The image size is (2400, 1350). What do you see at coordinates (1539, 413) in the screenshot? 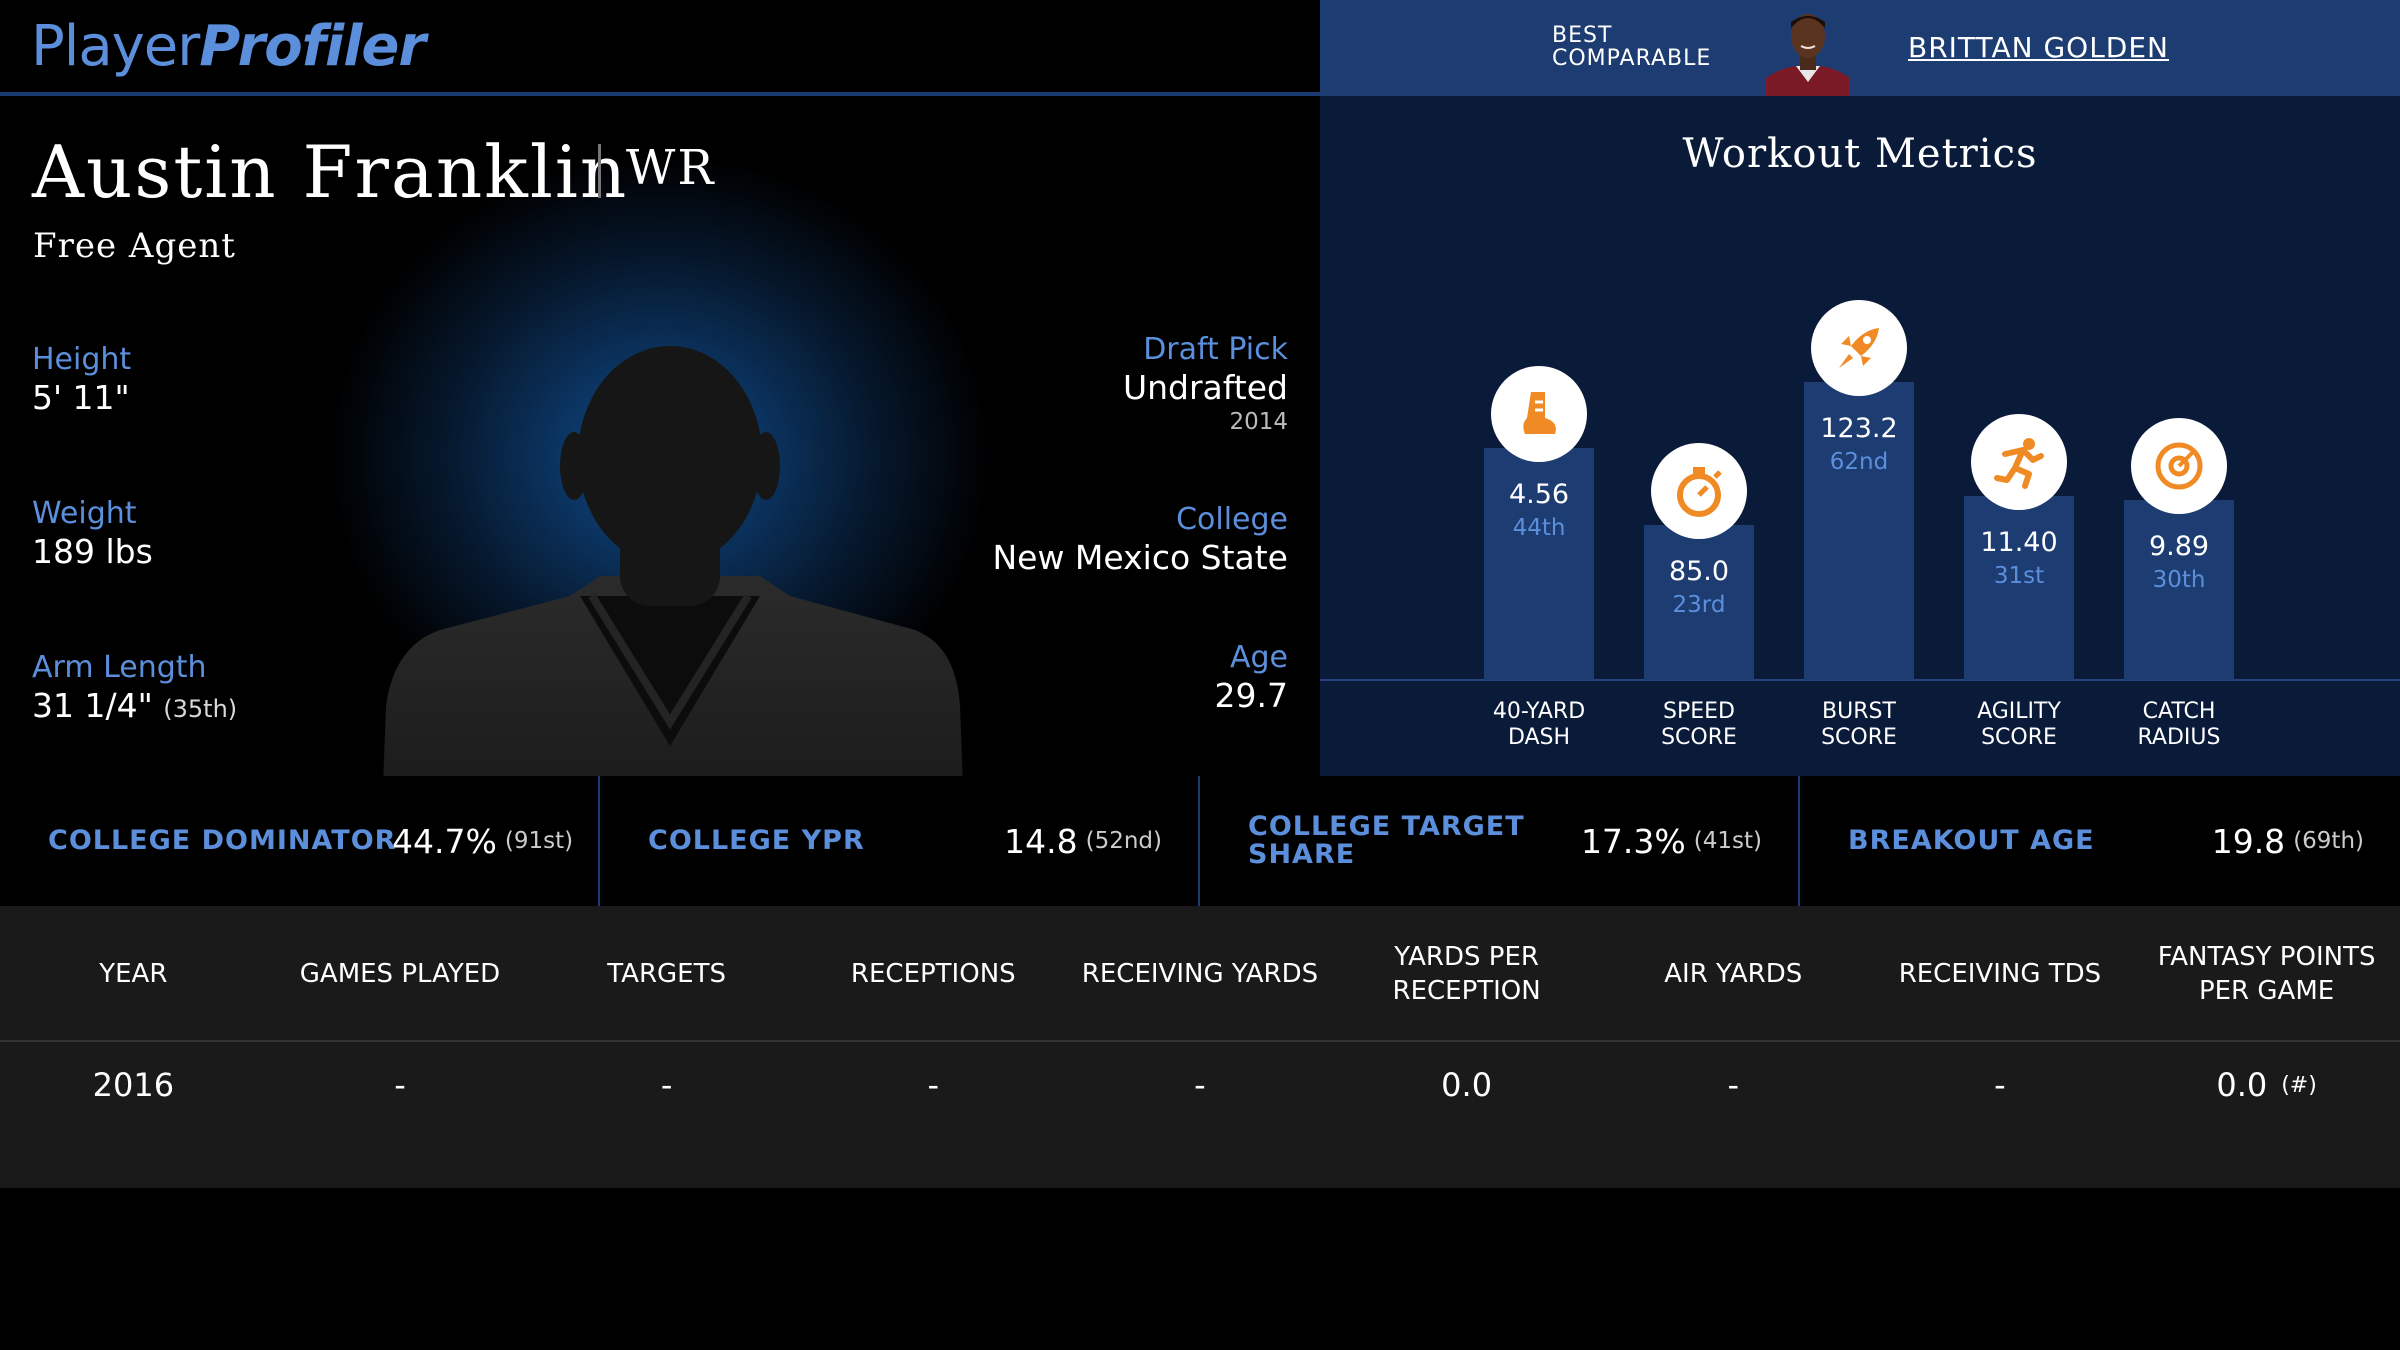
I see `shoe-icon` at bounding box center [1539, 413].